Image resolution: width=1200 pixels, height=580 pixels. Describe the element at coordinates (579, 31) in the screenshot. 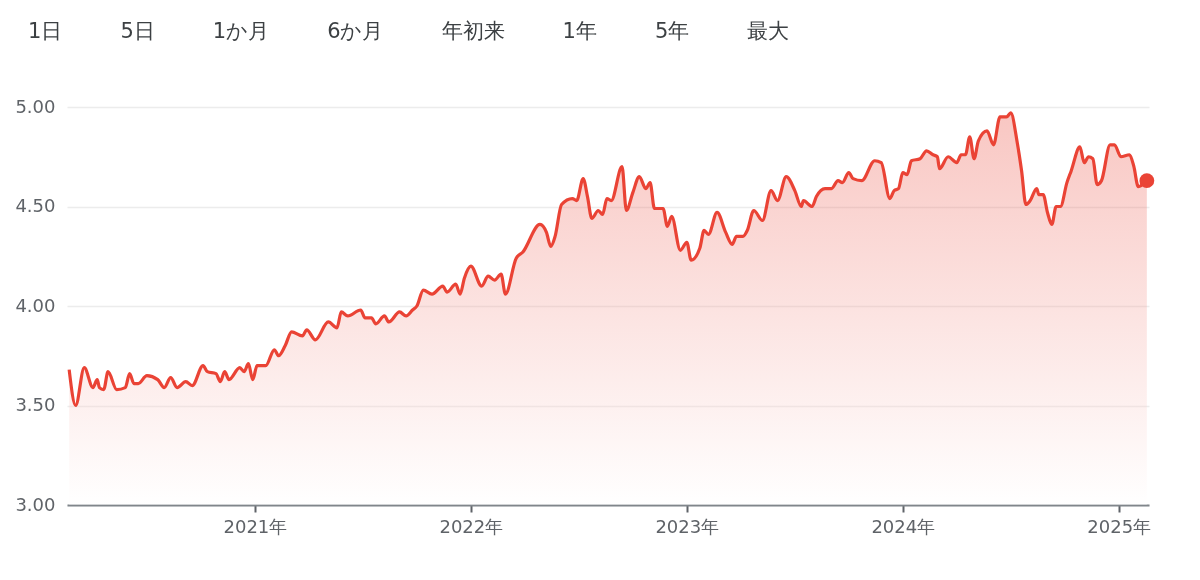

I see `text: 1年` at that location.